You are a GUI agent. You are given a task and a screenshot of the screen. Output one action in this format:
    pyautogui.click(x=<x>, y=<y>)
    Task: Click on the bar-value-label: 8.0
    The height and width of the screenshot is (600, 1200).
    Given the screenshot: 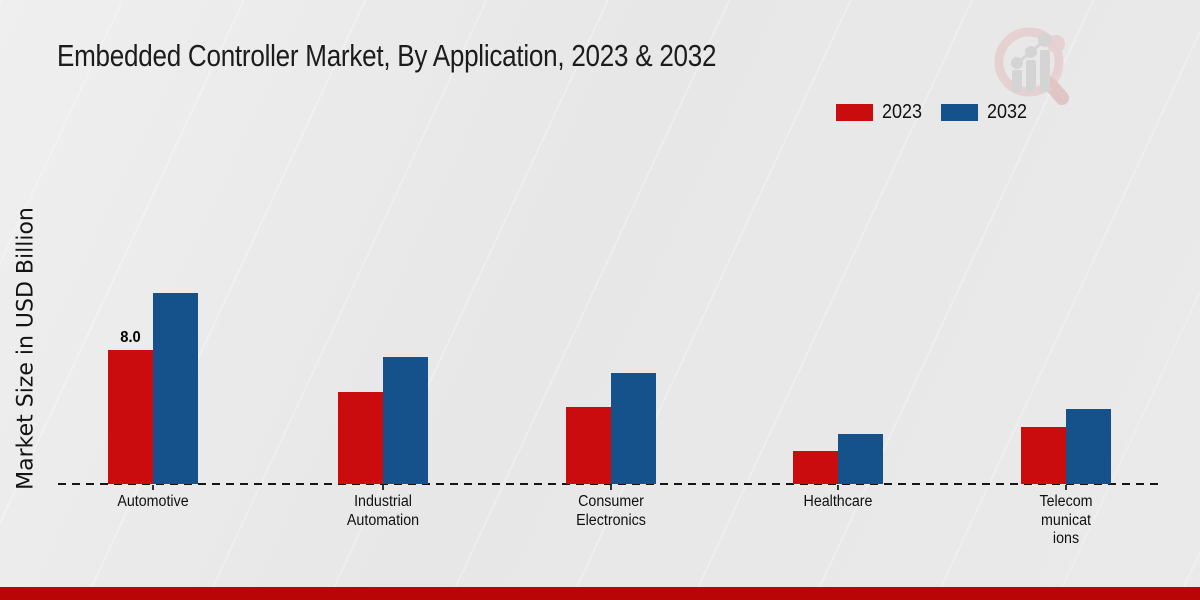 What is the action you would take?
    pyautogui.click(x=130, y=337)
    